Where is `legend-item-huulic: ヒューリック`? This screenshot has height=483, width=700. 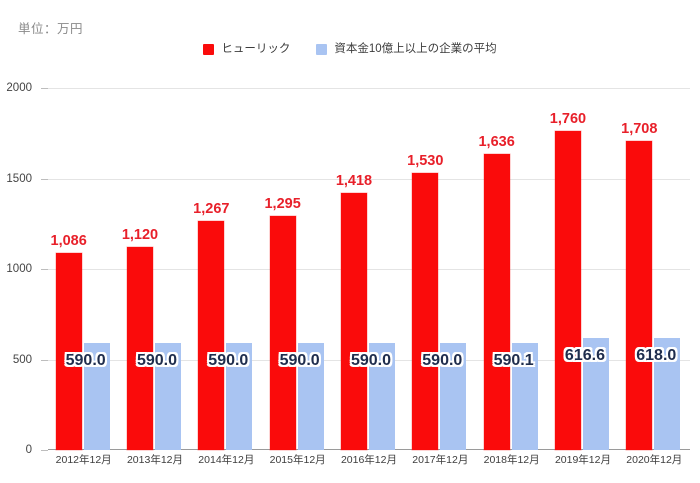
legend-item-huulic: ヒューリック is located at coordinates (247, 49).